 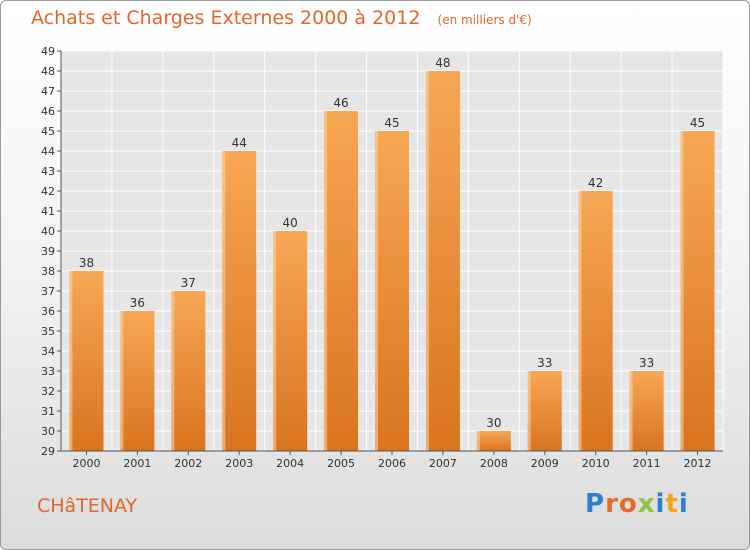 I want to click on y-tick-label: 33, so click(x=48, y=371).